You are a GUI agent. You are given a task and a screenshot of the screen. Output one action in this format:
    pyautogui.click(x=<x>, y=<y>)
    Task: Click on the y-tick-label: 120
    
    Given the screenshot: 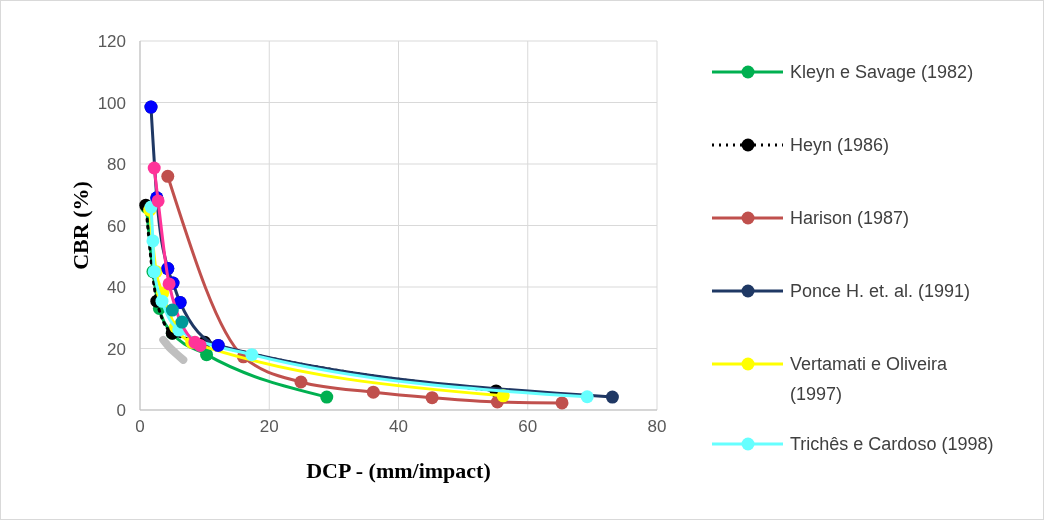 What is the action you would take?
    pyautogui.click(x=111, y=41)
    